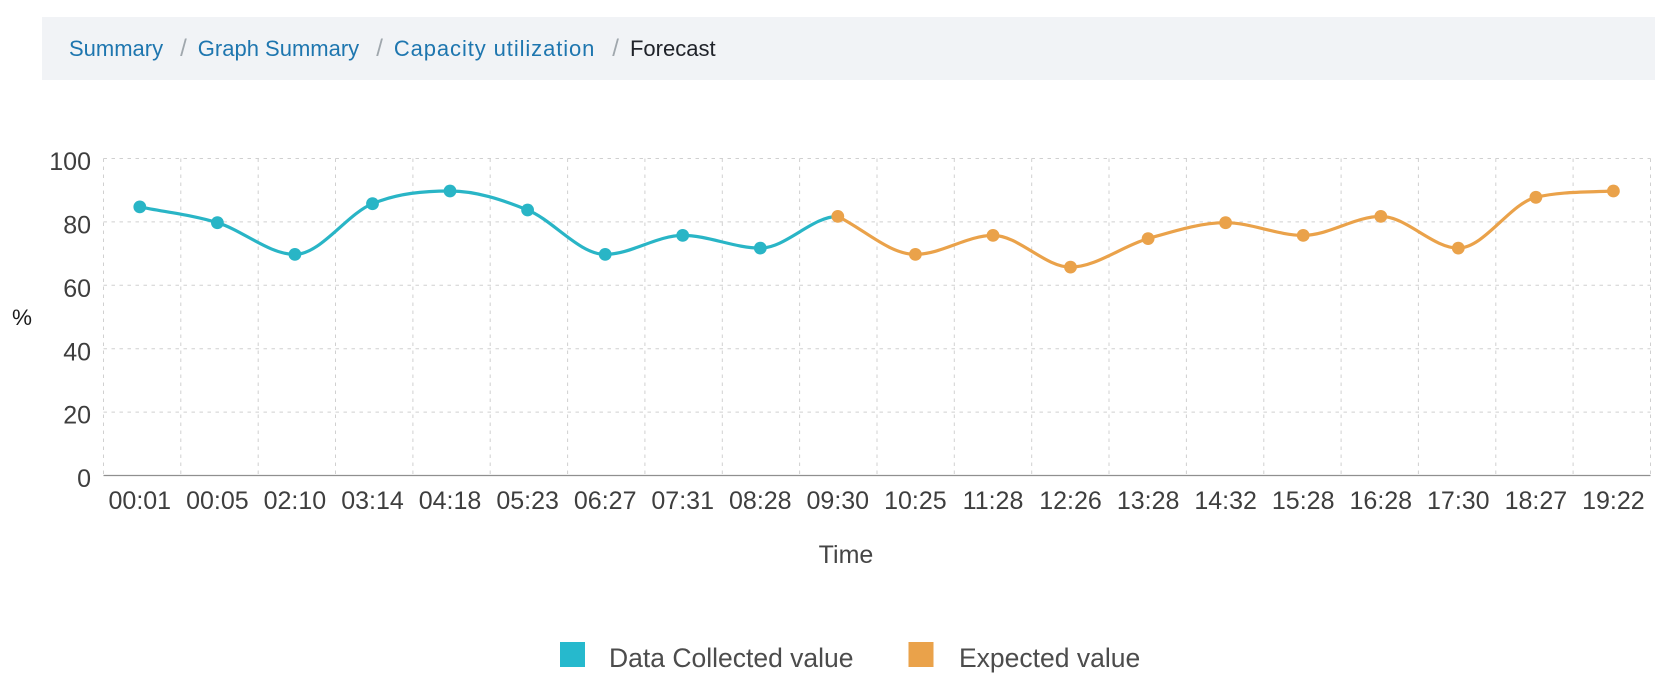 Image resolution: width=1680 pixels, height=688 pixels. Describe the element at coordinates (1613, 501) in the screenshot. I see `svg-text: 19:22` at that location.